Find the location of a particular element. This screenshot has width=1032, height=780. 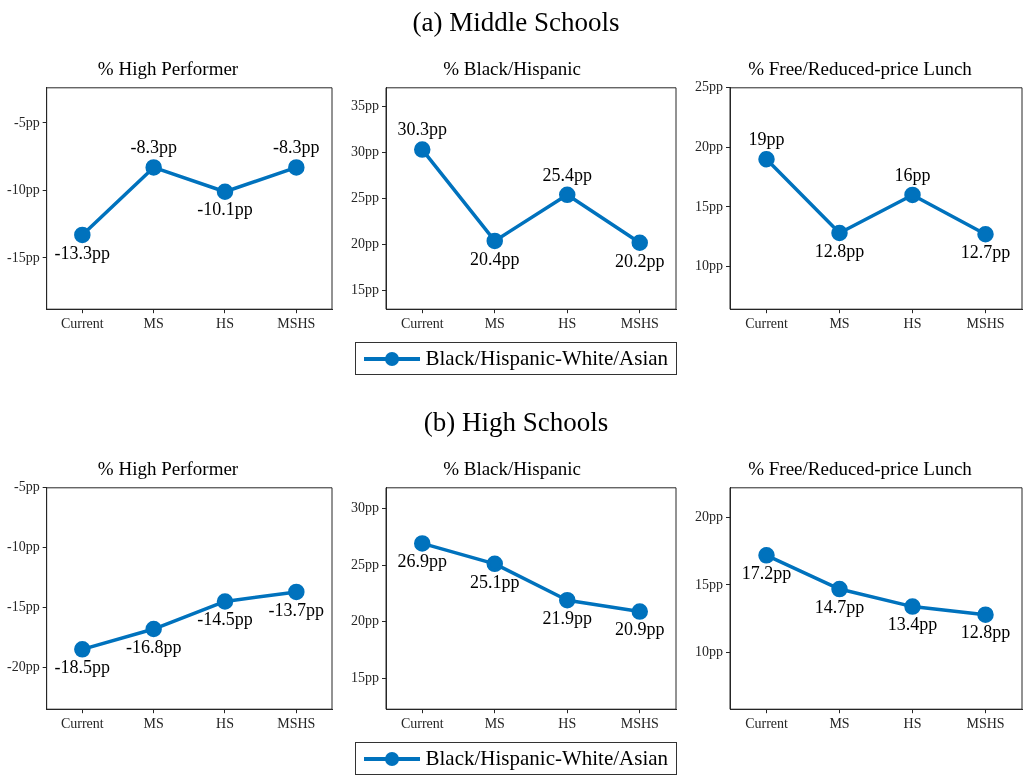

data-label: 12.7pp is located at coordinates (985, 251).